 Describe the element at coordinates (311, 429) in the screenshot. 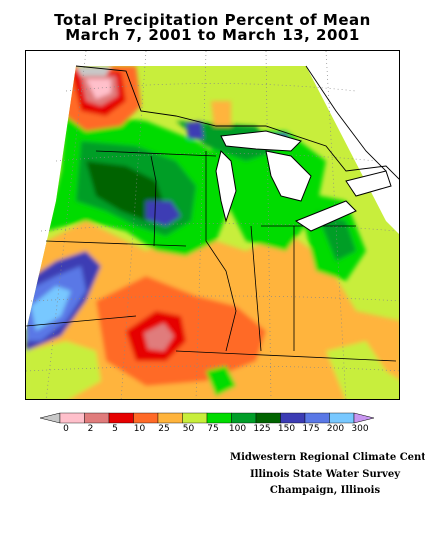

I see `legend-label-175: 175` at that location.